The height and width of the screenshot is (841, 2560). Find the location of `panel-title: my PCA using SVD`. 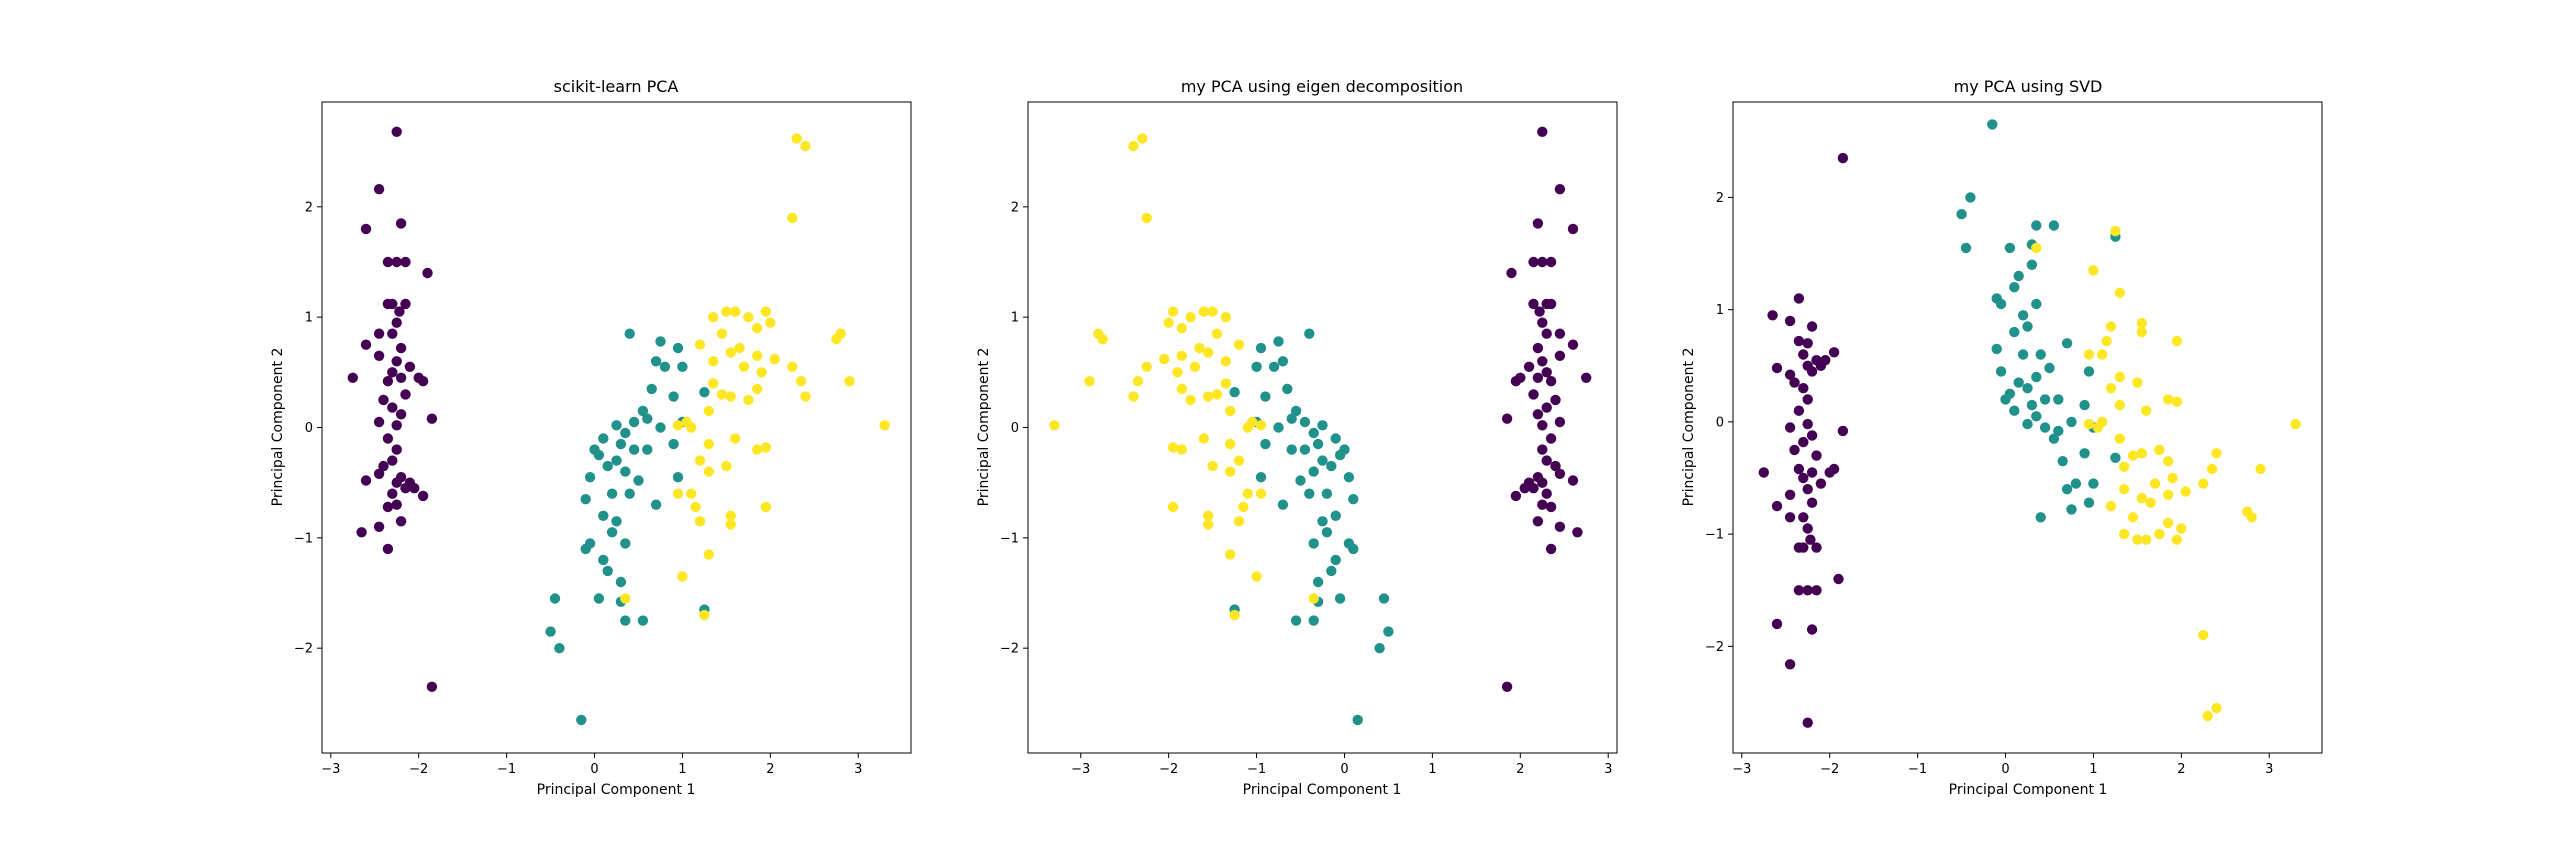

panel-title: my PCA using SVD is located at coordinates (2028, 86).